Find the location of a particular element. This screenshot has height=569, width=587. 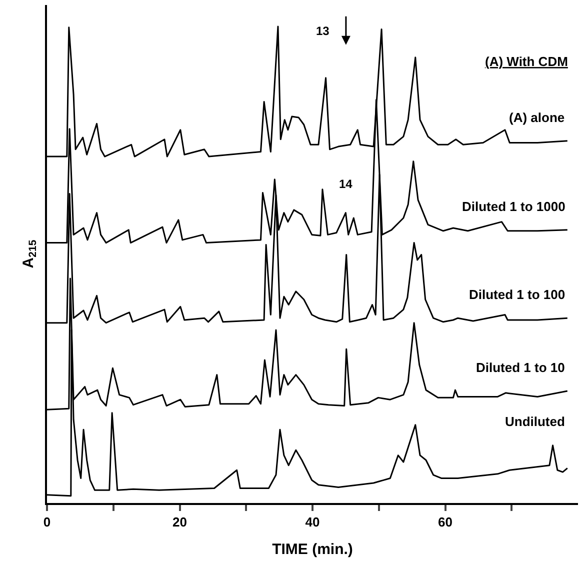

series-label: Diluted 1 to 10 is located at coordinates (520, 367).